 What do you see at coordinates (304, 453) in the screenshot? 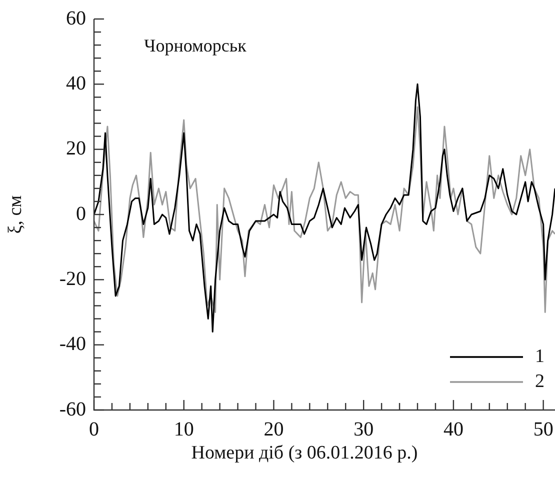
I see `x-axis-title: Номери діб (з 06.01.2016 р.)` at bounding box center [304, 453].